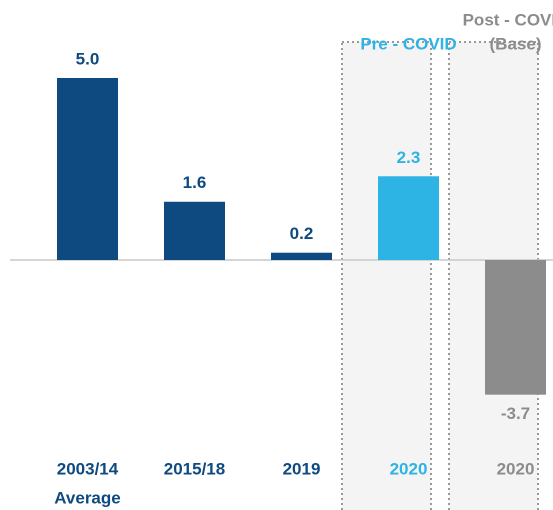 The width and height of the screenshot is (553, 510). Describe the element at coordinates (409, 157) in the screenshot. I see `value-label: 2.3` at that location.